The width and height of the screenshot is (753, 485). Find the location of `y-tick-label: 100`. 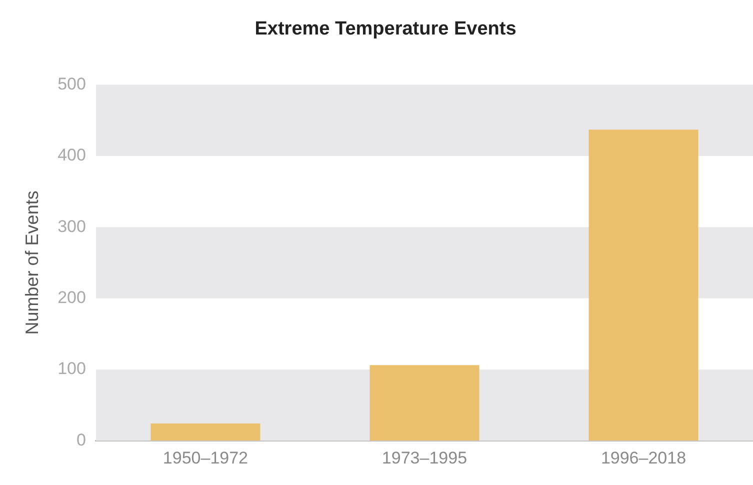

y-tick-label: 100 is located at coordinates (72, 368).